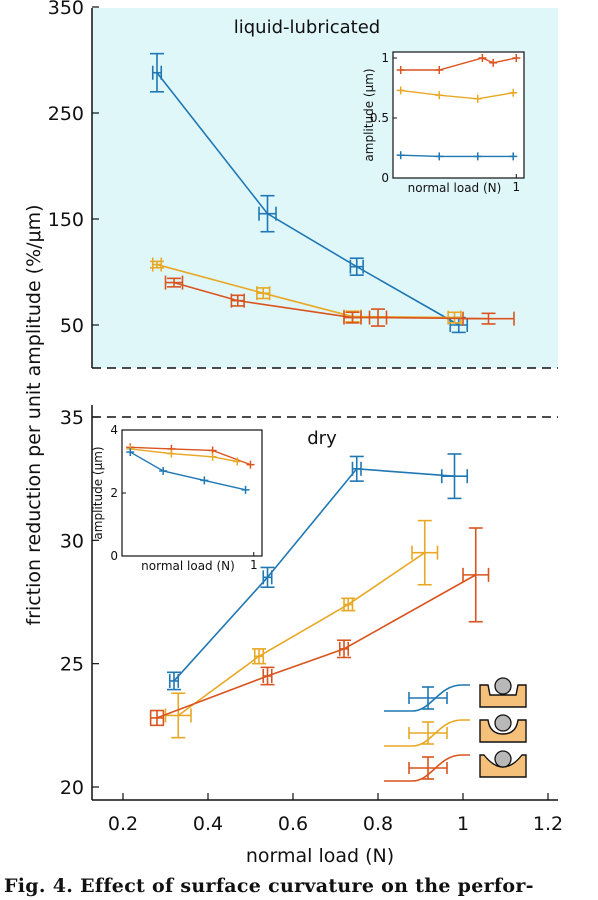 This screenshot has height=900, width=598. What do you see at coordinates (455, 694) in the screenshot?
I see `legend-entry-blue` at bounding box center [455, 694].